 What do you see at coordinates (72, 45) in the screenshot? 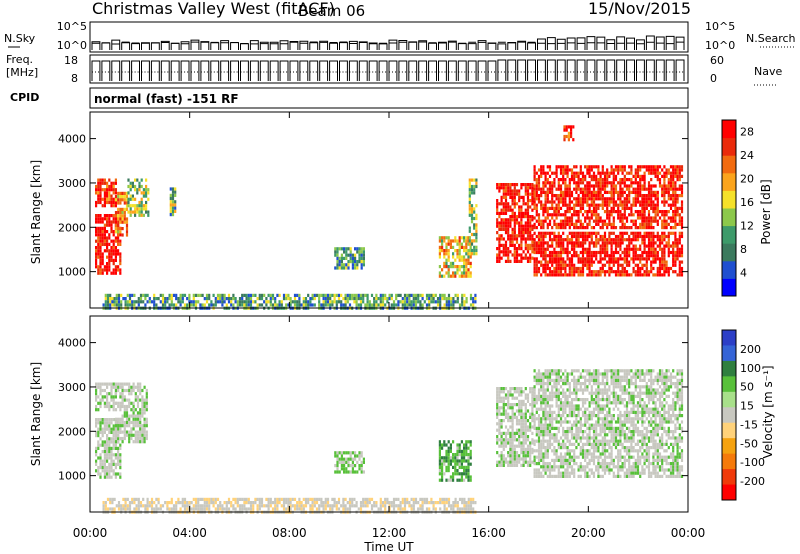
I see `nsky-tick-bottom: 10^0` at bounding box center [72, 45].